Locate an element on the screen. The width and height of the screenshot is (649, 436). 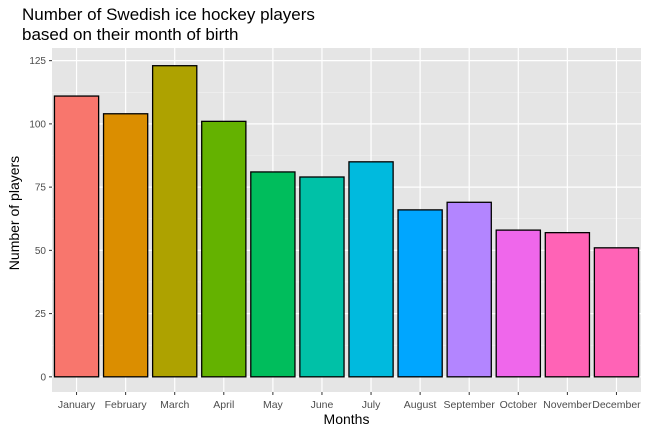
y-tick-label: 50 is located at coordinates (41, 251).